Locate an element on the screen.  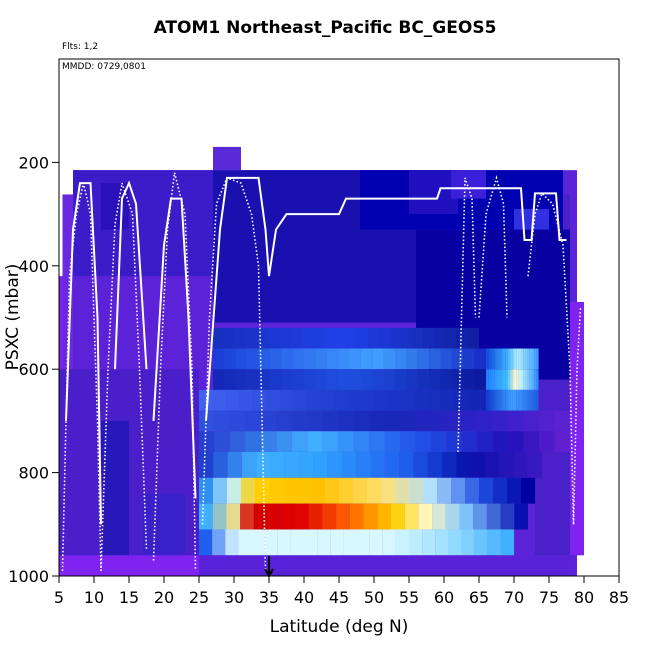
chart-title: ATOM1 Northeast_Pacific BC_GEOS5 is located at coordinates (325, 28).